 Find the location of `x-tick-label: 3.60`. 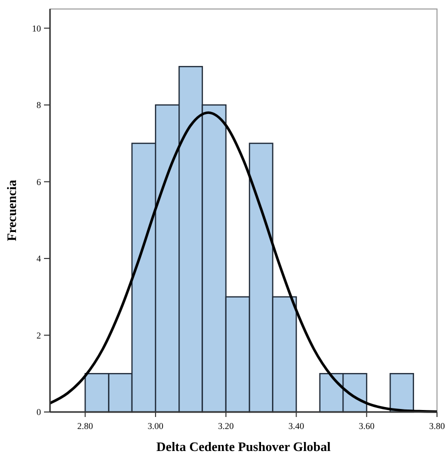

x-tick-label: 3.60 is located at coordinates (367, 426).